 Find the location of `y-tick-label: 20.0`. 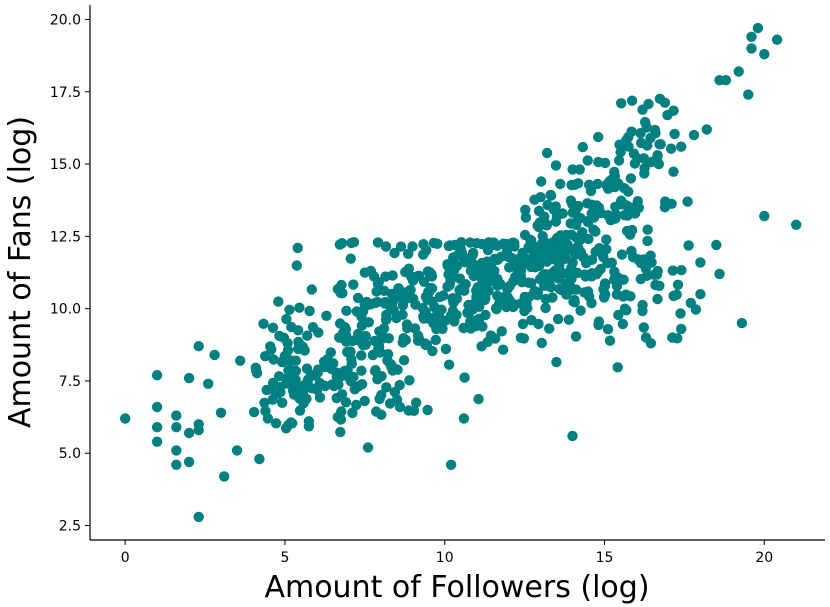

y-tick-label: 20.0 is located at coordinates (65, 20).